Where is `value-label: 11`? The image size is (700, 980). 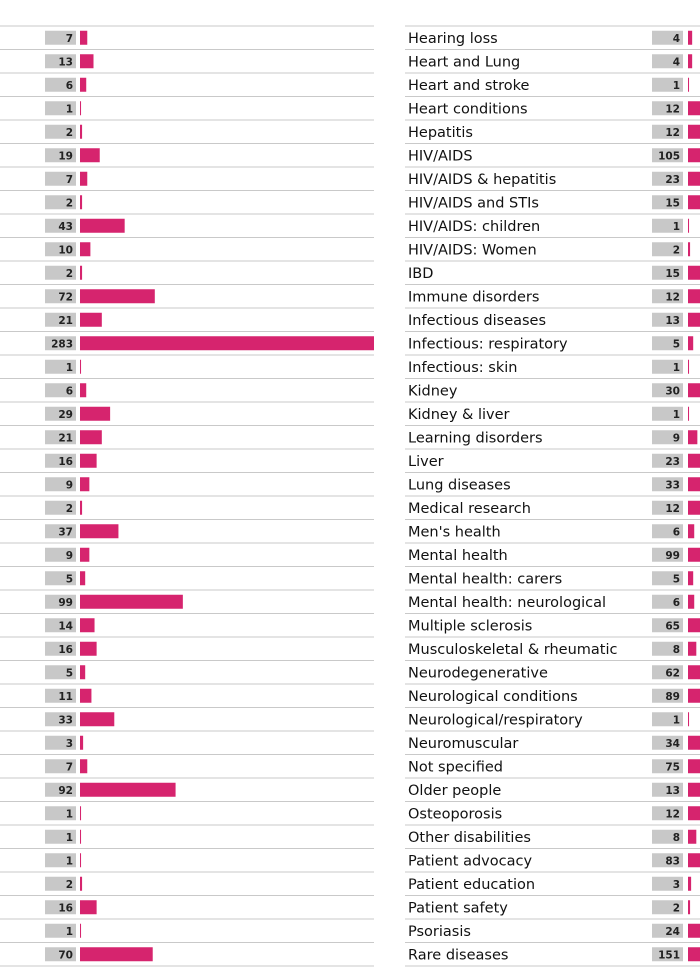
value-label: 11 is located at coordinates (65, 697).